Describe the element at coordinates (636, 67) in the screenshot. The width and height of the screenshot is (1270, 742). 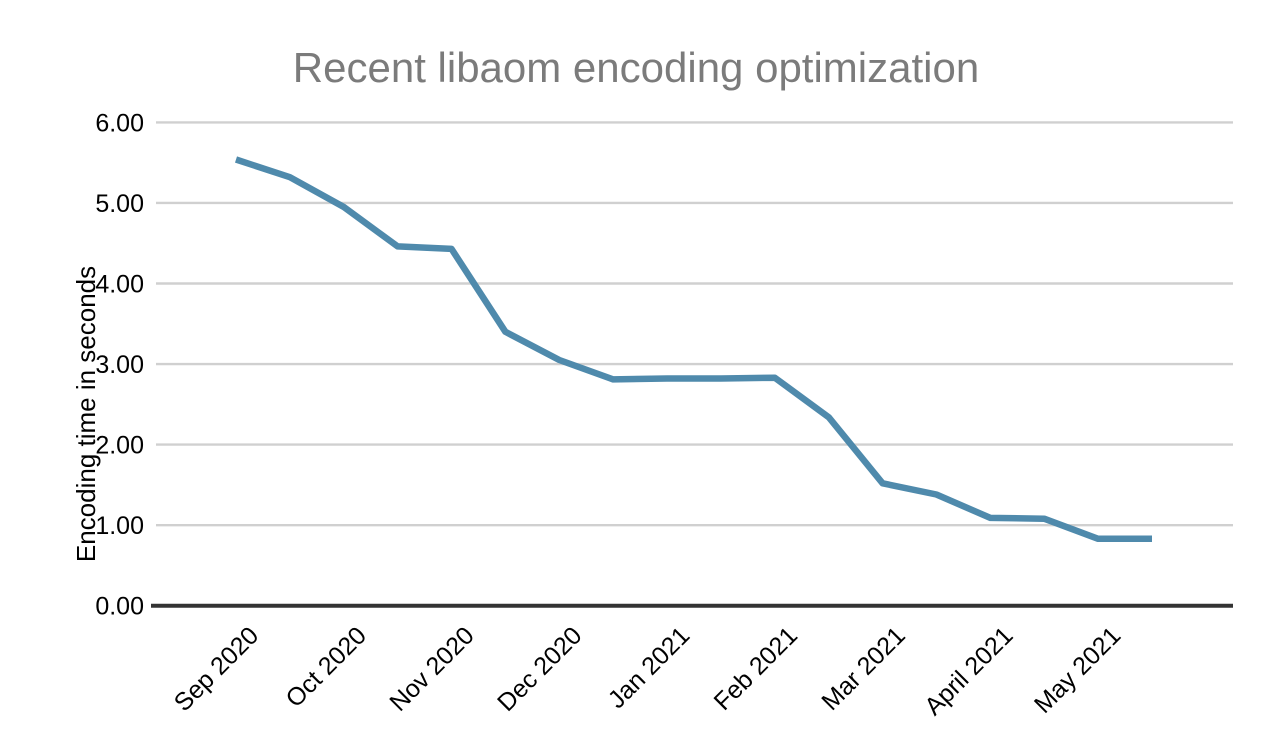
I see `chart-title: Recent libaom encoding optimization` at that location.